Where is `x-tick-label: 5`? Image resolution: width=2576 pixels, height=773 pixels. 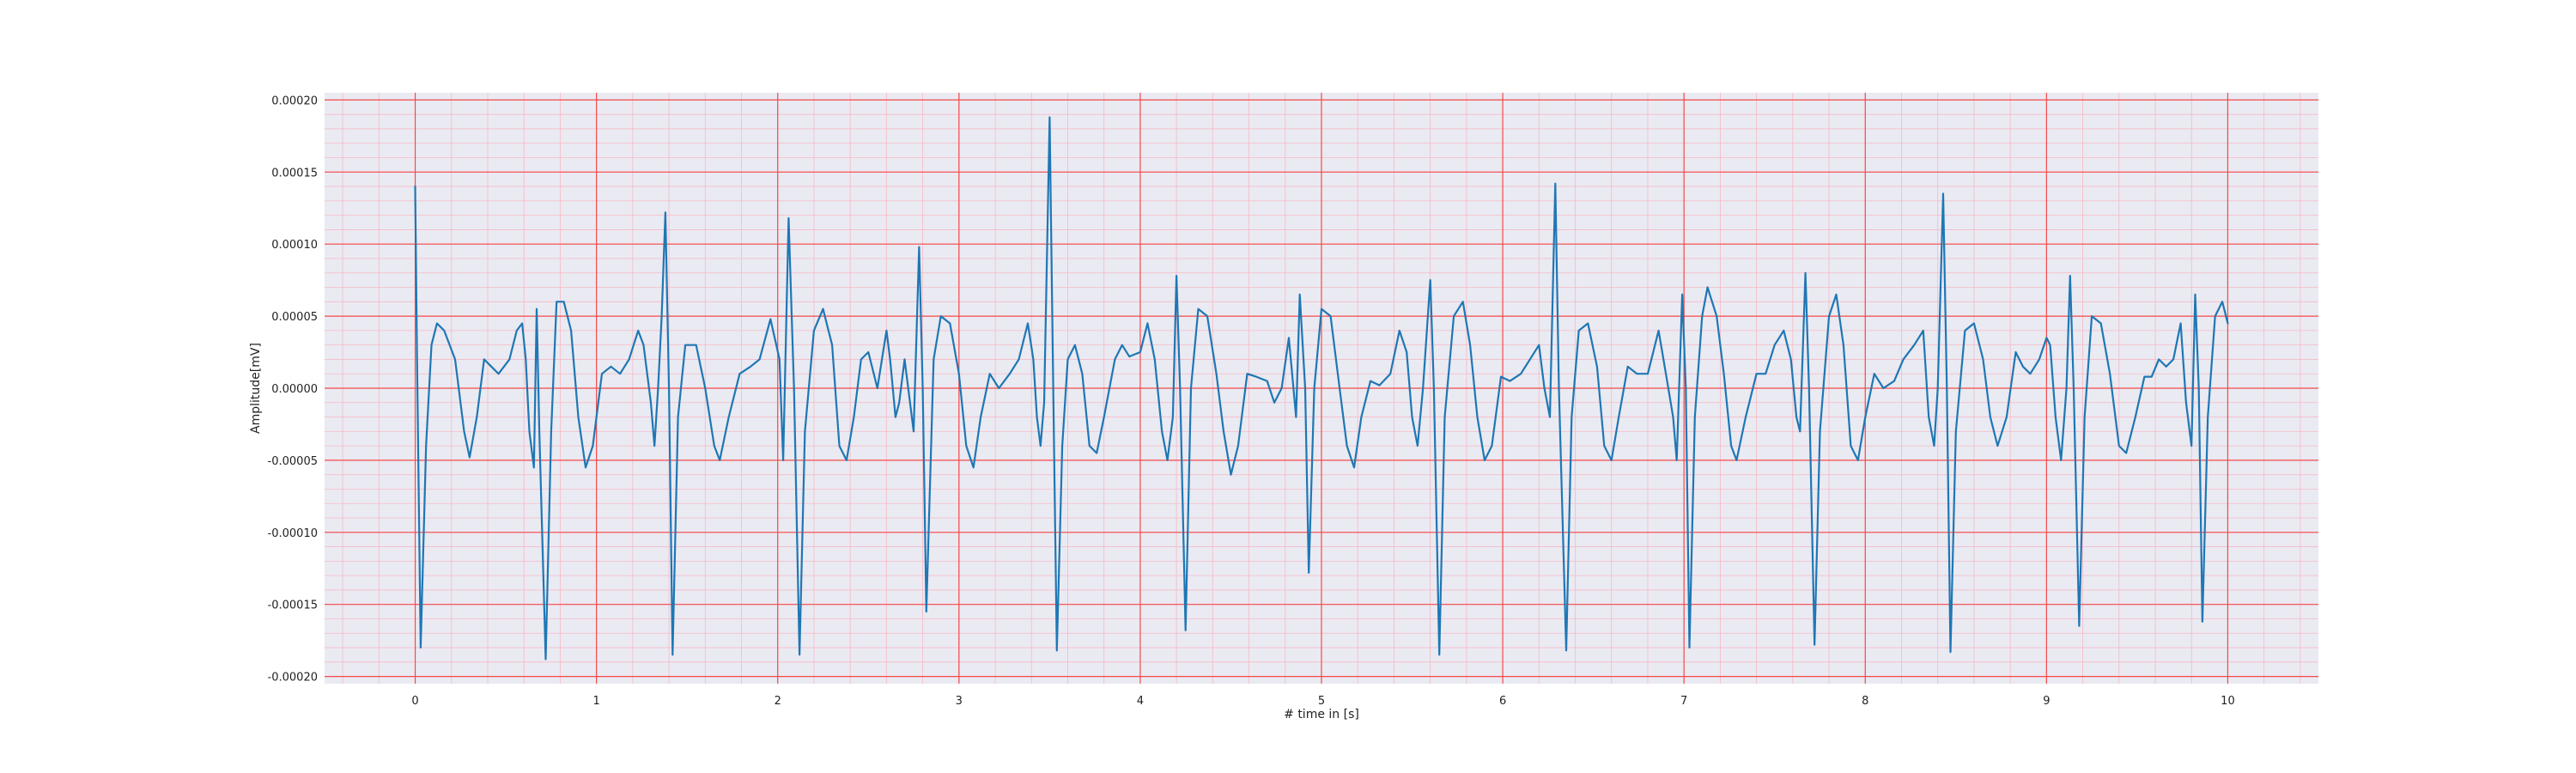
x-tick-label: 5 is located at coordinates (1321, 701).